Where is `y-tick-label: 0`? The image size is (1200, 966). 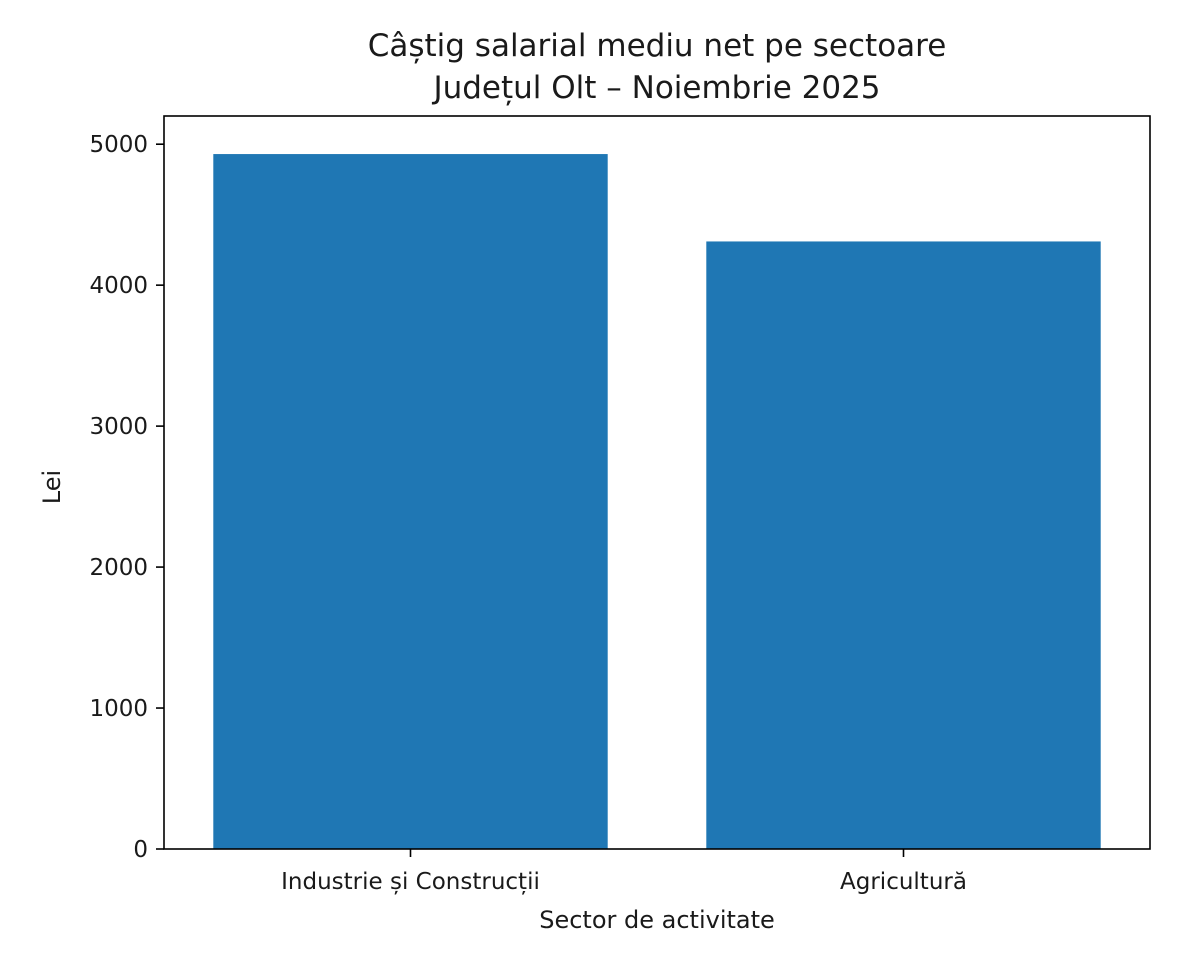
y-tick-label: 0 is located at coordinates (140, 850).